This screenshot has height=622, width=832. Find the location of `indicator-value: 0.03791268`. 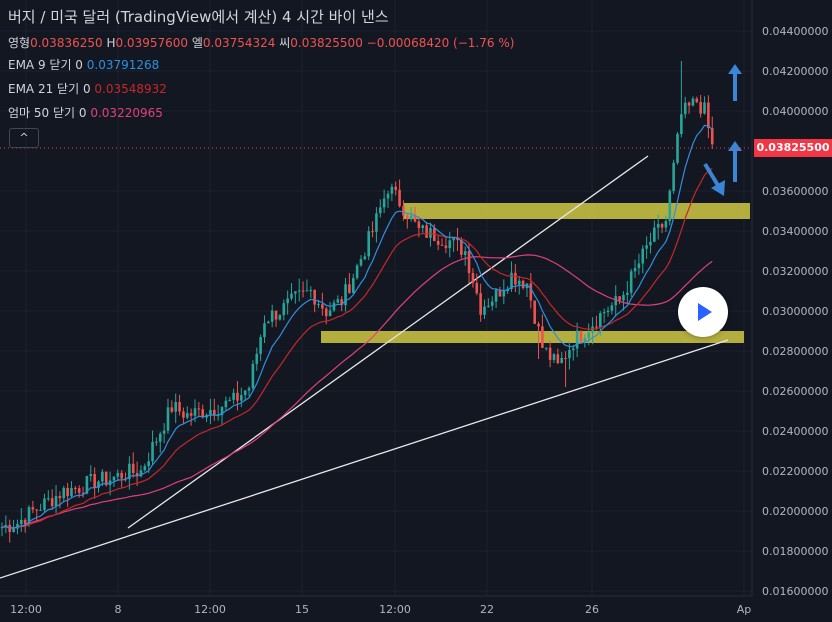

indicator-value: 0.03791268 is located at coordinates (123, 65).